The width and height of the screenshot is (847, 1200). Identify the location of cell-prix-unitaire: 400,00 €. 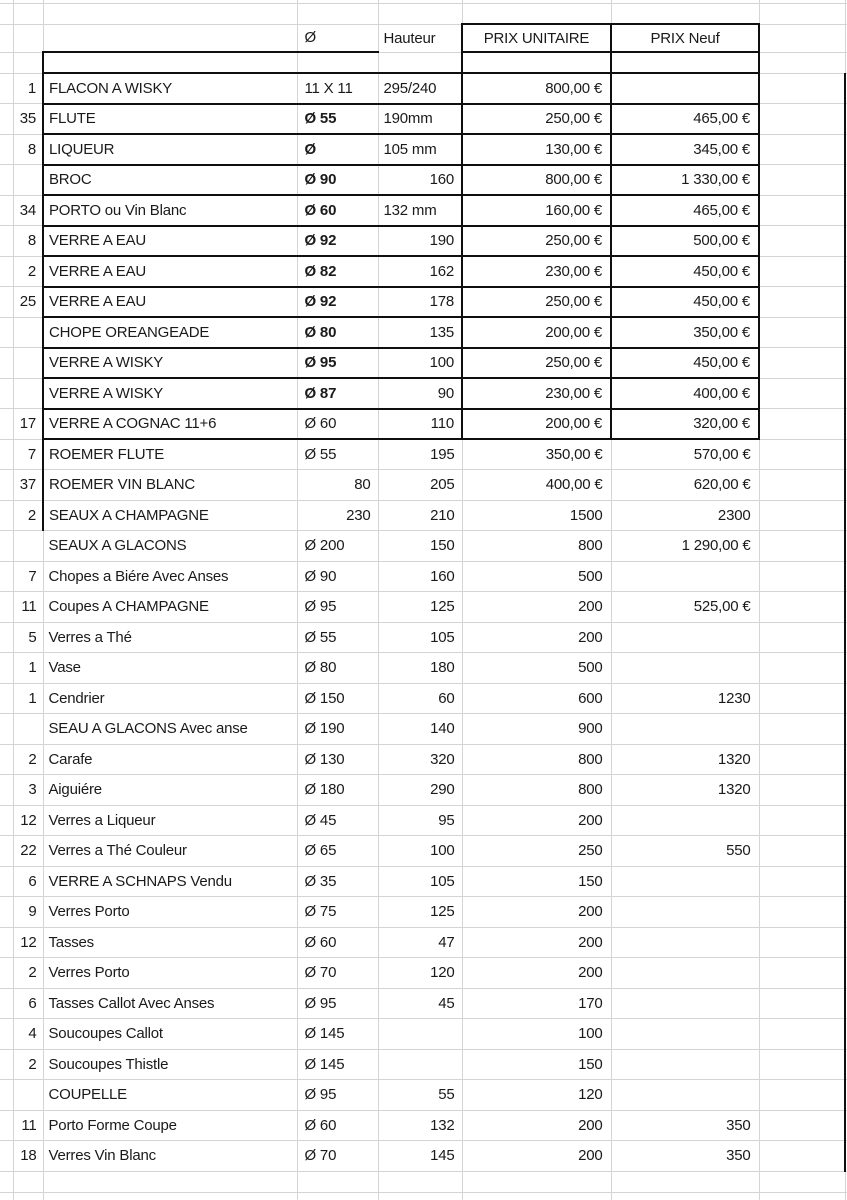
(536, 485).